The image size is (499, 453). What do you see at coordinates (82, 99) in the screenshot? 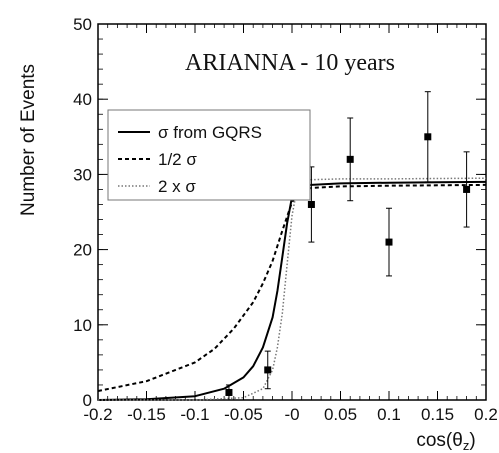
I see `y-tick-label: 40` at bounding box center [82, 99].